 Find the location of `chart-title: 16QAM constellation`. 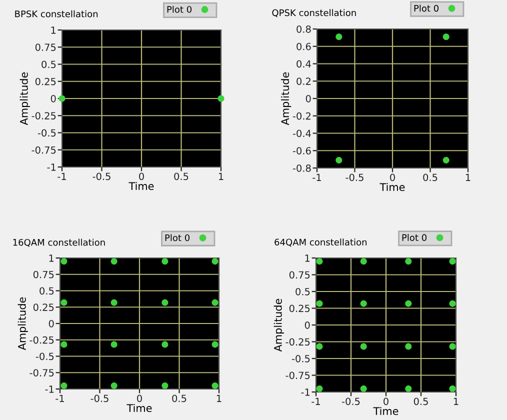

chart-title: 16QAM constellation is located at coordinates (59, 242).